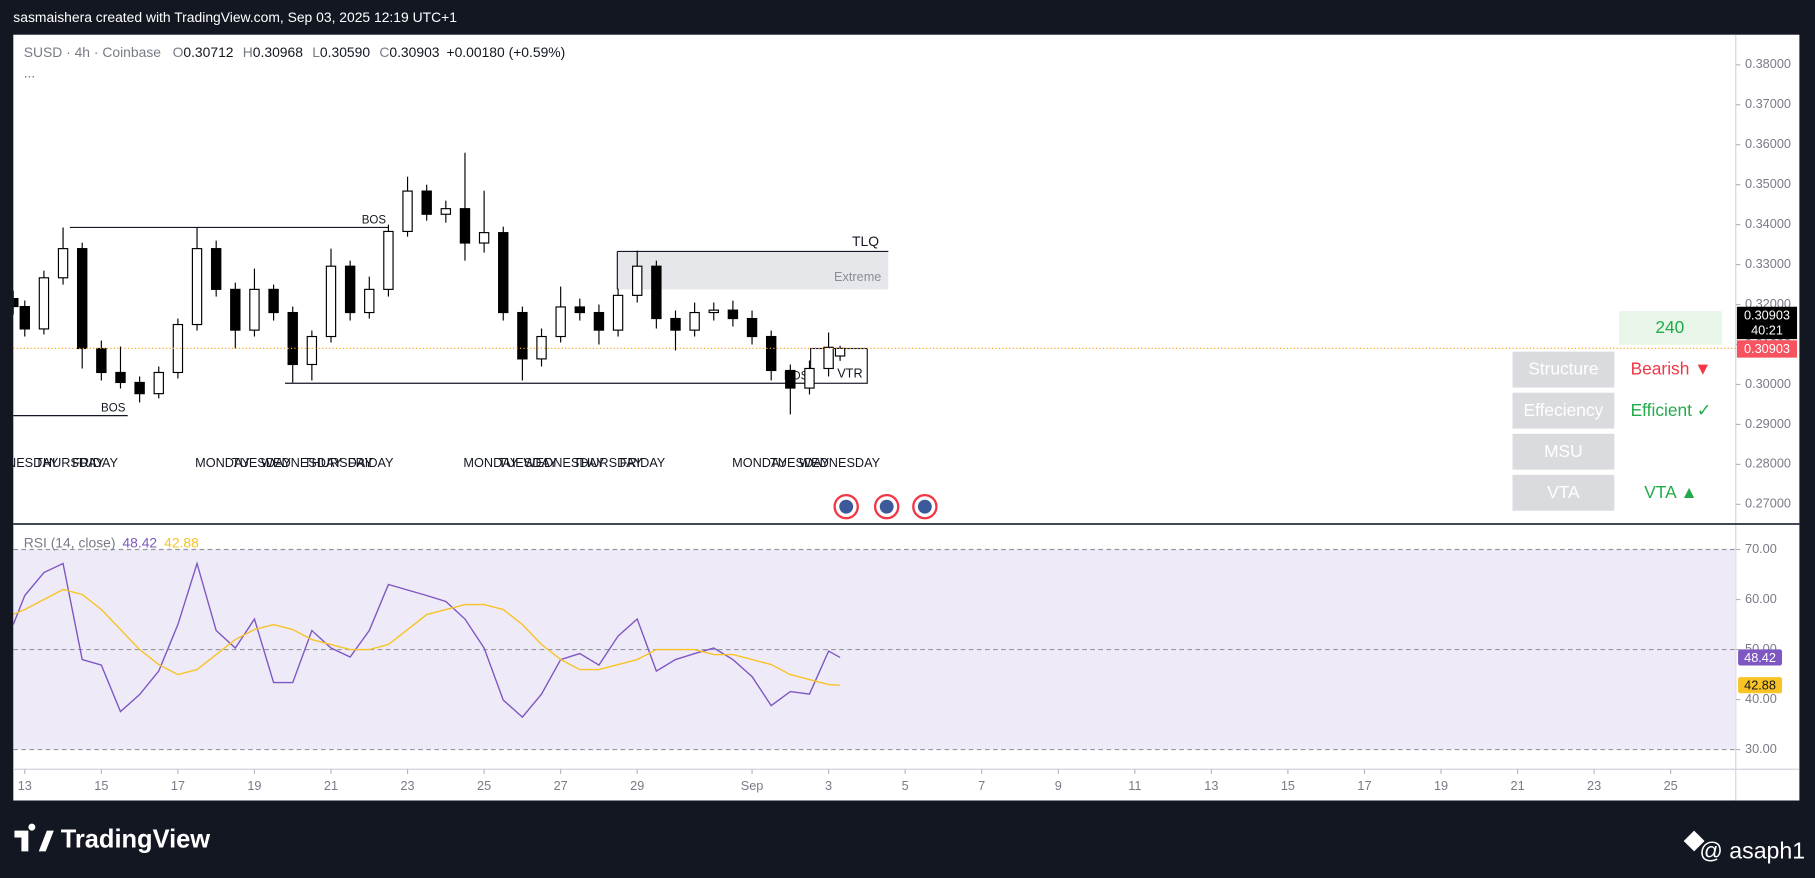 This screenshot has width=1815, height=878. What do you see at coordinates (1768, 63) in the screenshot?
I see `y-tick-label: 0.38000` at bounding box center [1768, 63].